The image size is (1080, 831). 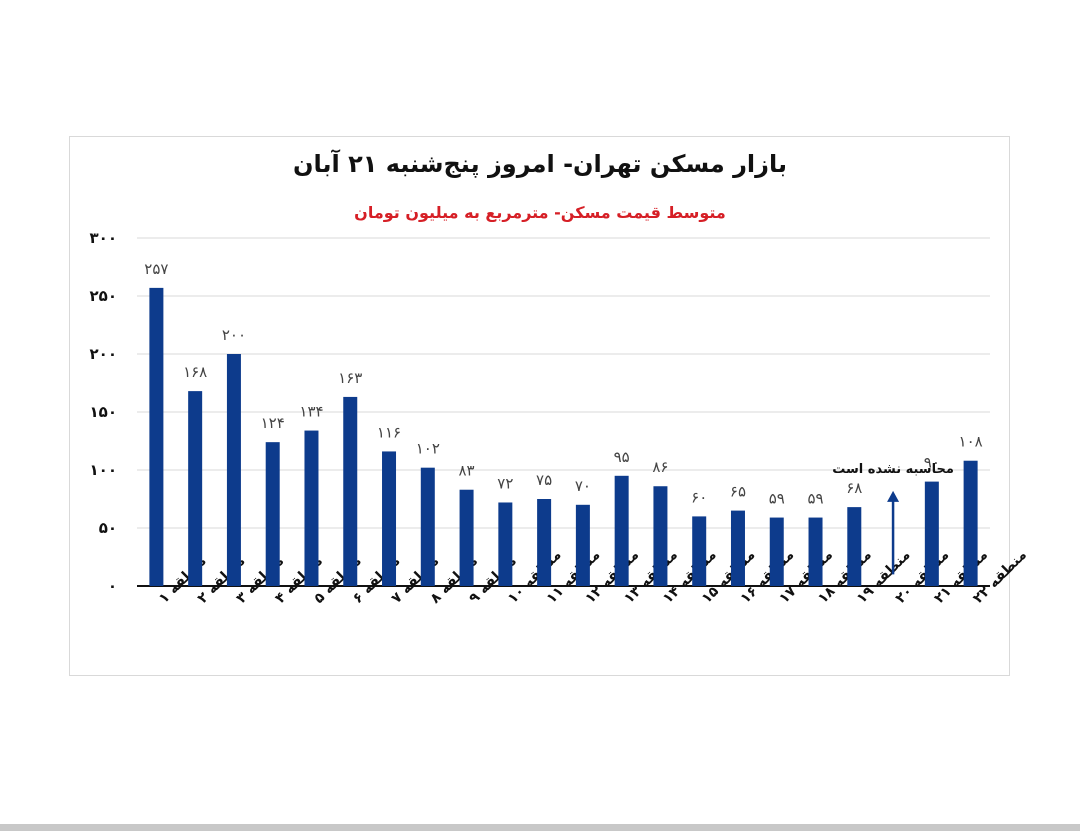 What do you see at coordinates (103, 354) in the screenshot?
I see `y-tick-label: ۲۰۰` at bounding box center [103, 354].